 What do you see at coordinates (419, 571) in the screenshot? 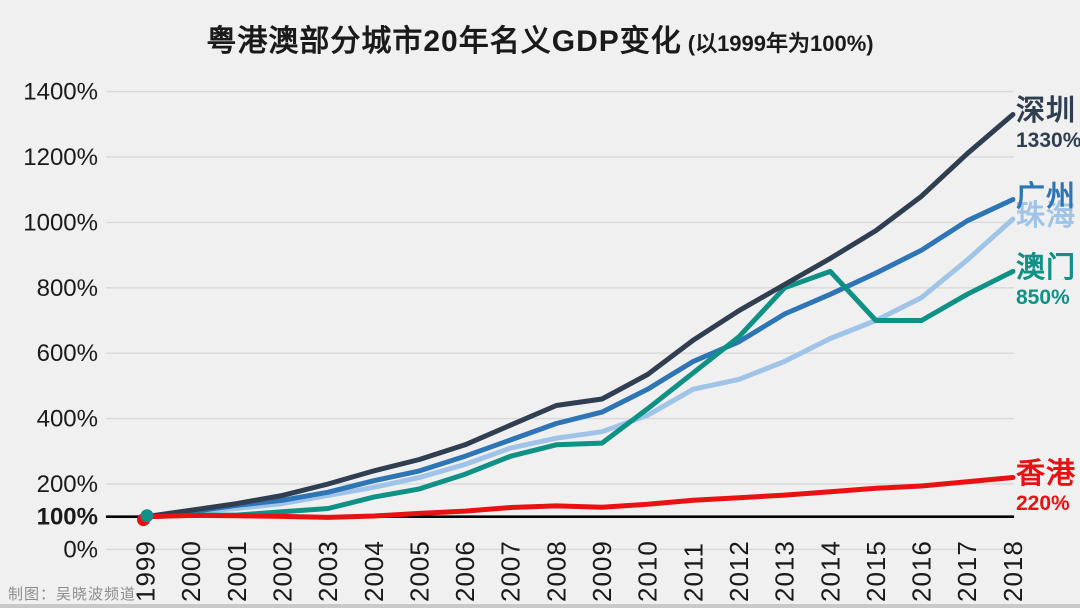
I see `x-tick-label: 2005` at bounding box center [419, 571].